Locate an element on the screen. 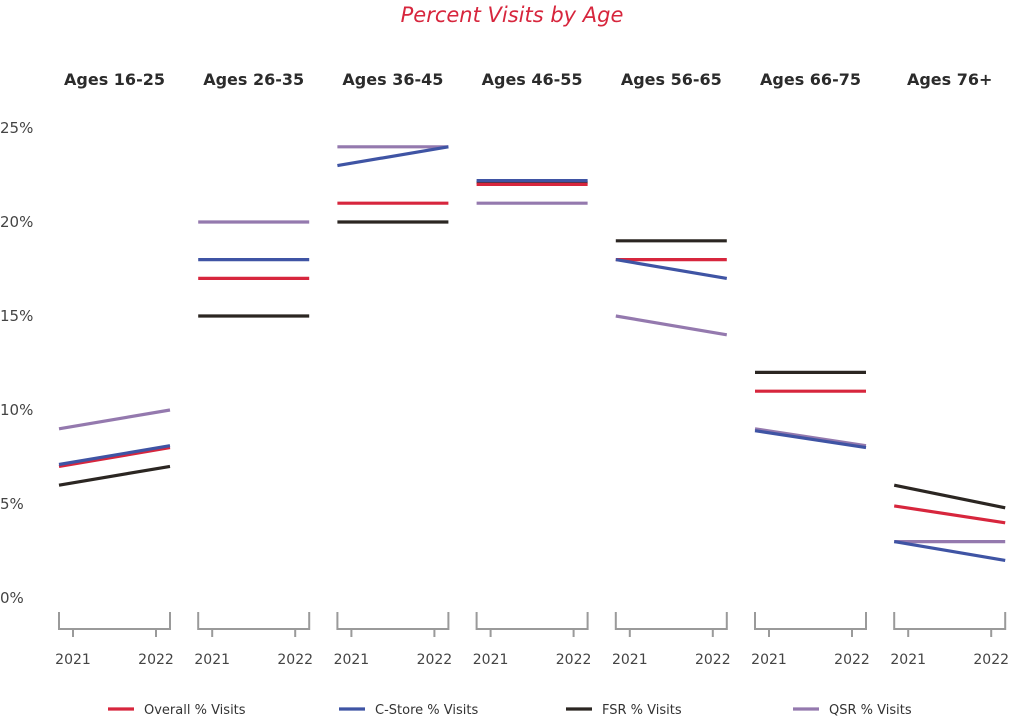 This screenshot has width=1024, height=723. panel-ages-76: Ages 76+ 2021 2022 is located at coordinates (949, 369).